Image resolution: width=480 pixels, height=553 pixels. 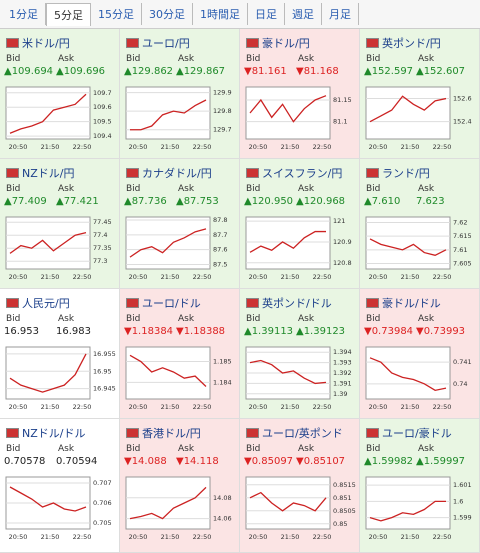 What do you see at coordinates (197, 461) in the screenshot?
I see `ask-value: ▼14.118` at bounding box center [197, 461].